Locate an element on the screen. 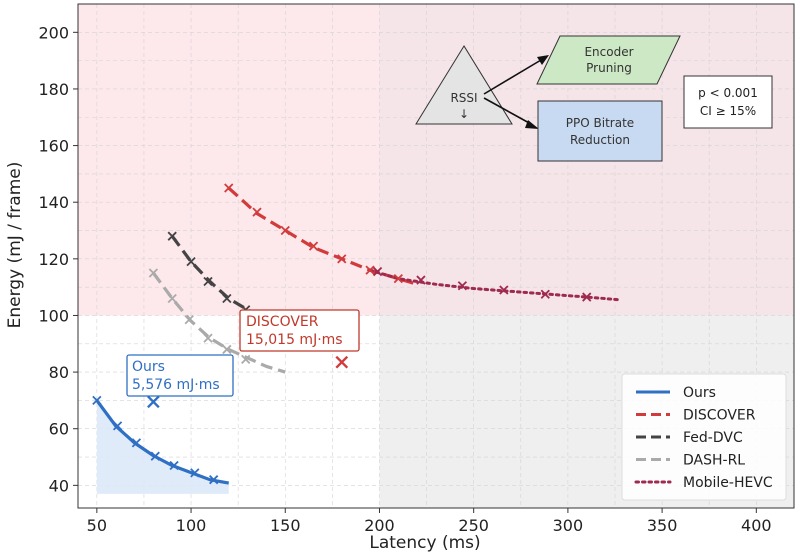 This screenshot has height=560, width=800. stats-box: p < 0.001 CI ≥ 15% is located at coordinates (728, 102).